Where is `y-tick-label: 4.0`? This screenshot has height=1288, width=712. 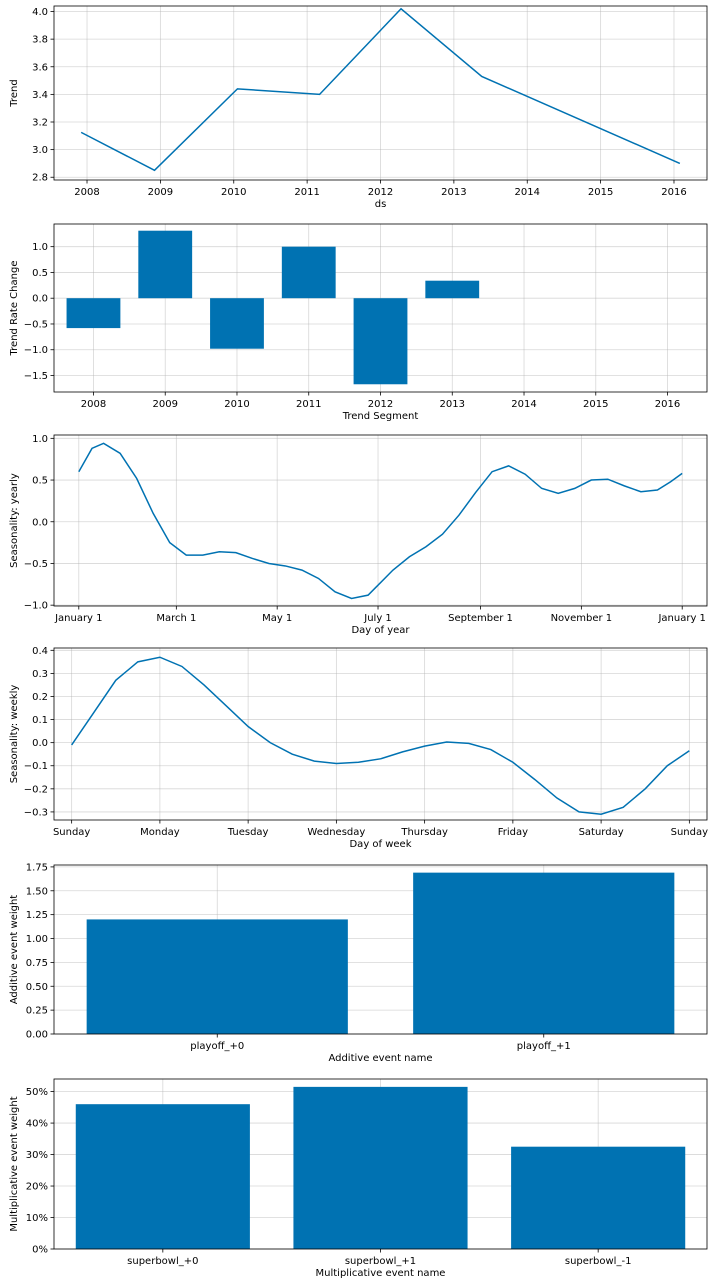
y-tick-label: 4.0 is located at coordinates (40, 12).